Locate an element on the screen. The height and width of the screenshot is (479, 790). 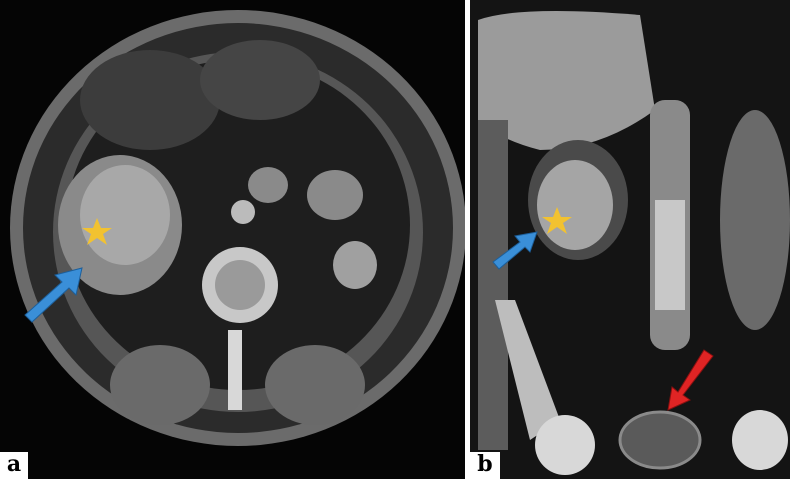
bowel-left is located at coordinates (755, 220).